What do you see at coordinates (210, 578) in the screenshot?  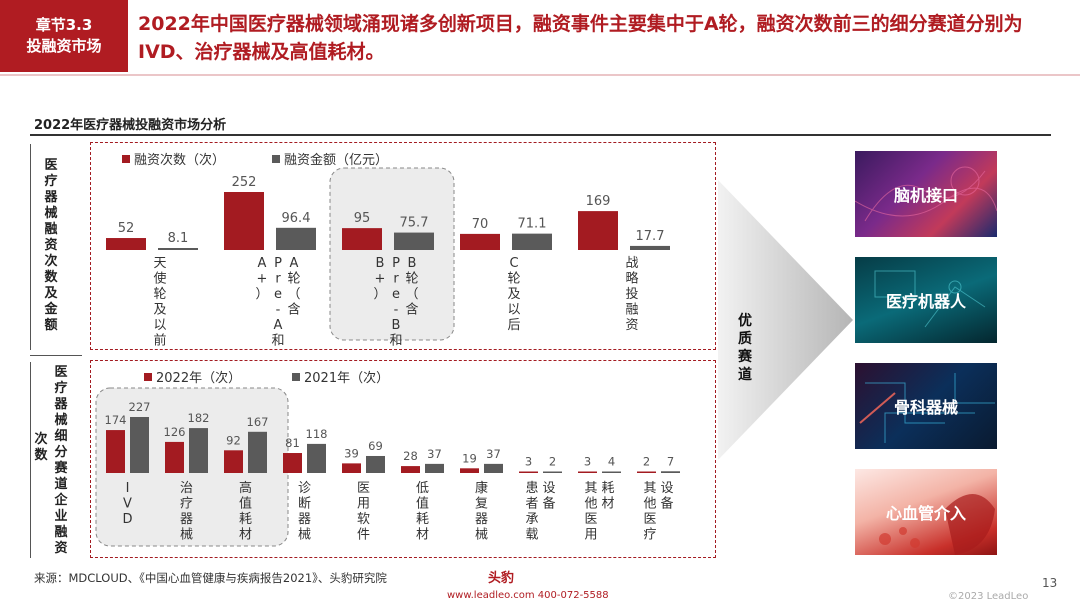 I see `source-note: 来源：MDCLOUD、《中国心血管健康与疾病报告2021》、头豹研究院` at bounding box center [210, 578].